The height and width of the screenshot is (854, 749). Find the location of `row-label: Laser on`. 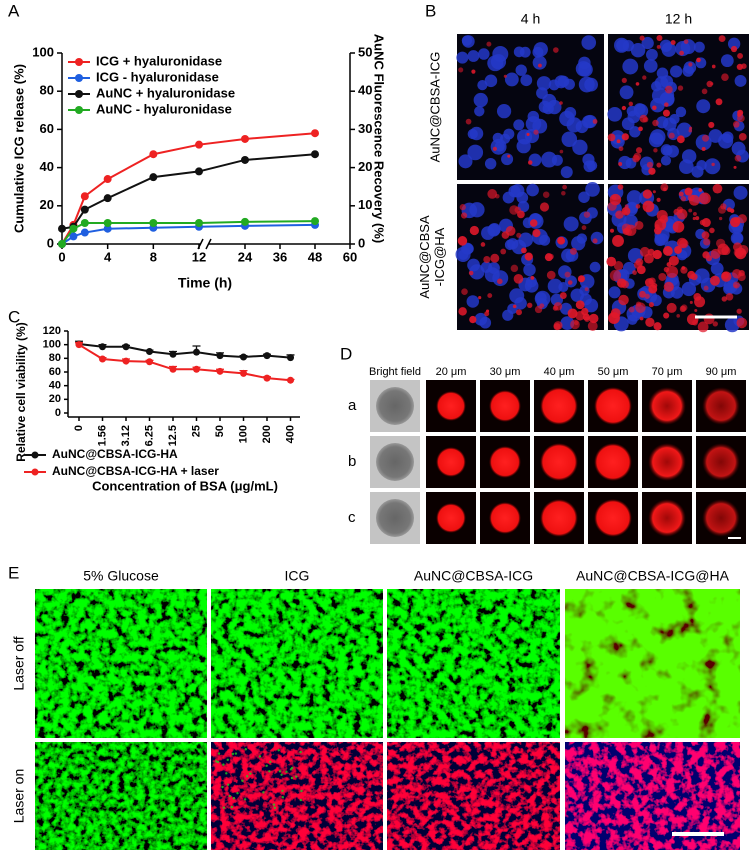

row-label: Laser on is located at coordinates (19, 796).